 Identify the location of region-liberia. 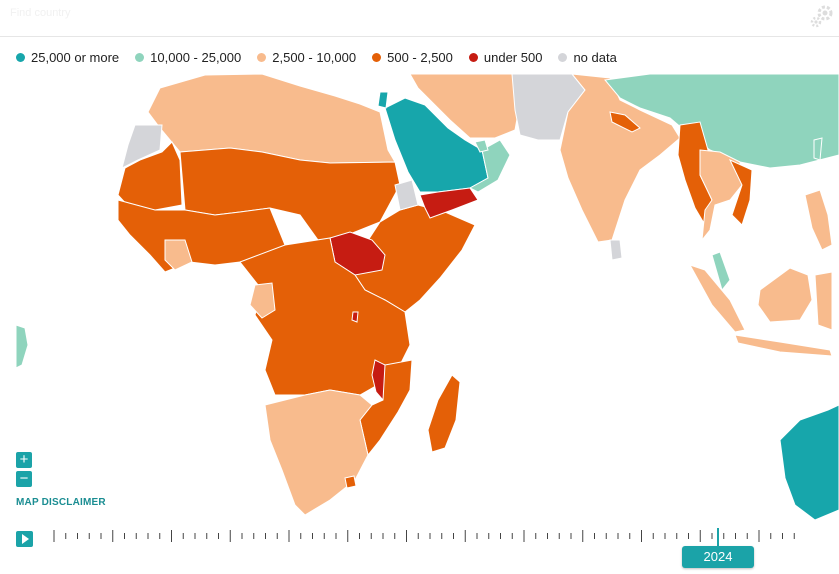
(262, 300).